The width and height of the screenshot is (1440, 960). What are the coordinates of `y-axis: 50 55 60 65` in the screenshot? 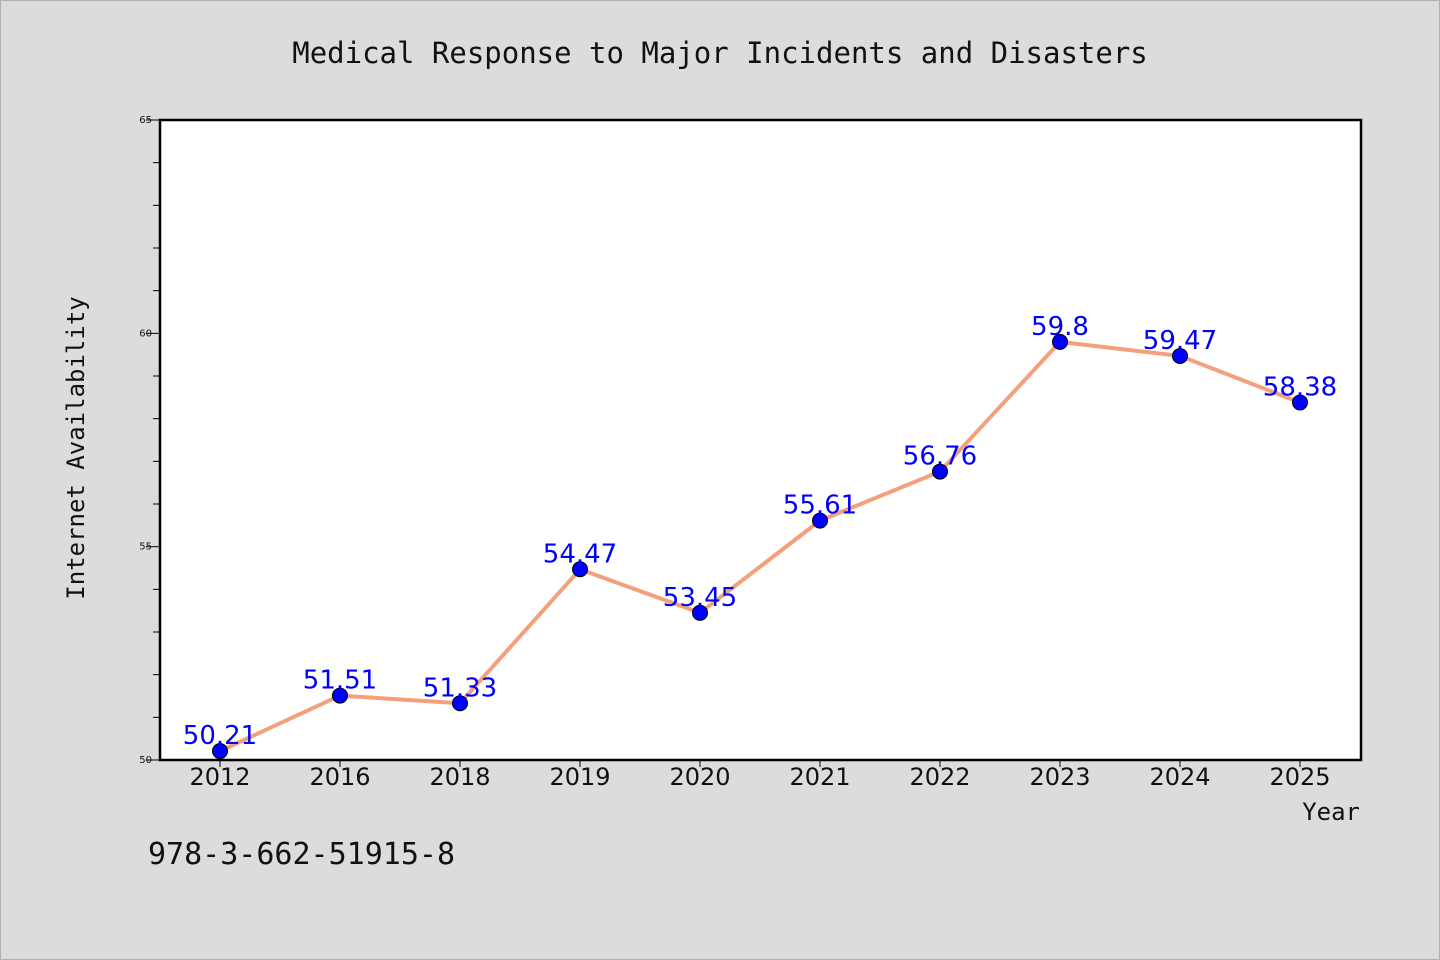 It's located at (149, 440).